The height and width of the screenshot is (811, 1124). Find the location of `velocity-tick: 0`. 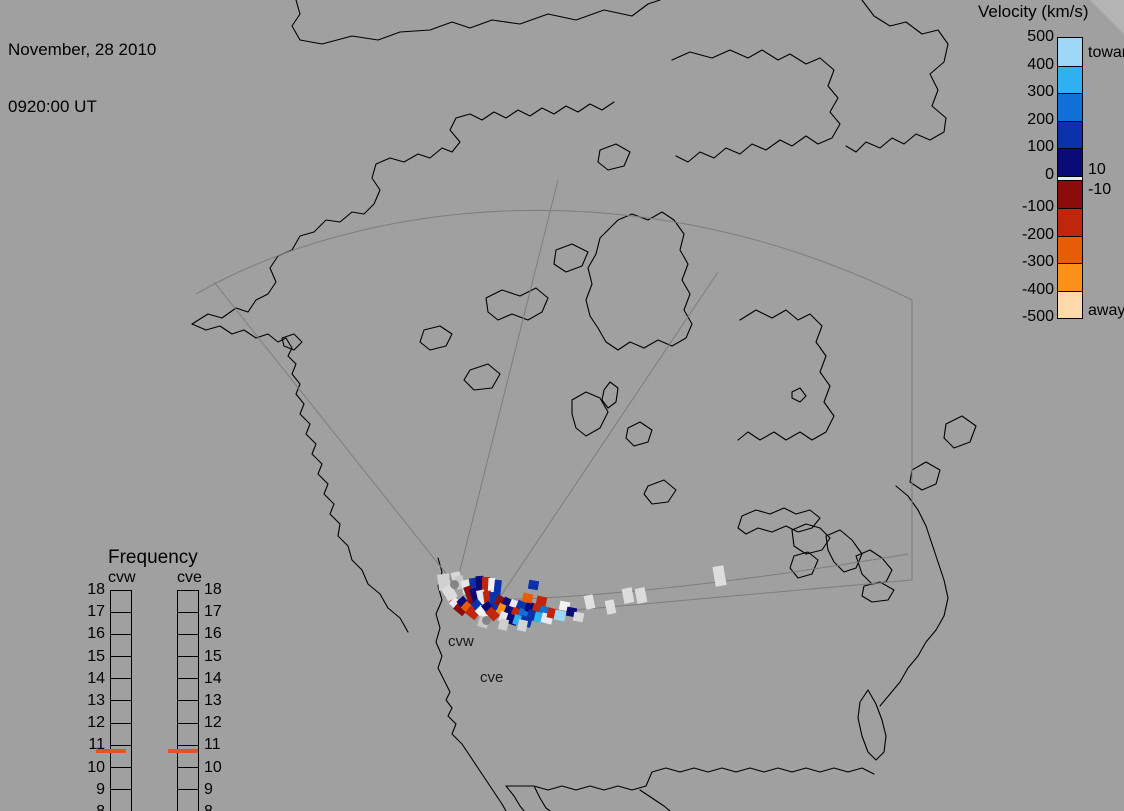

velocity-tick: 0 is located at coordinates (1049, 174).